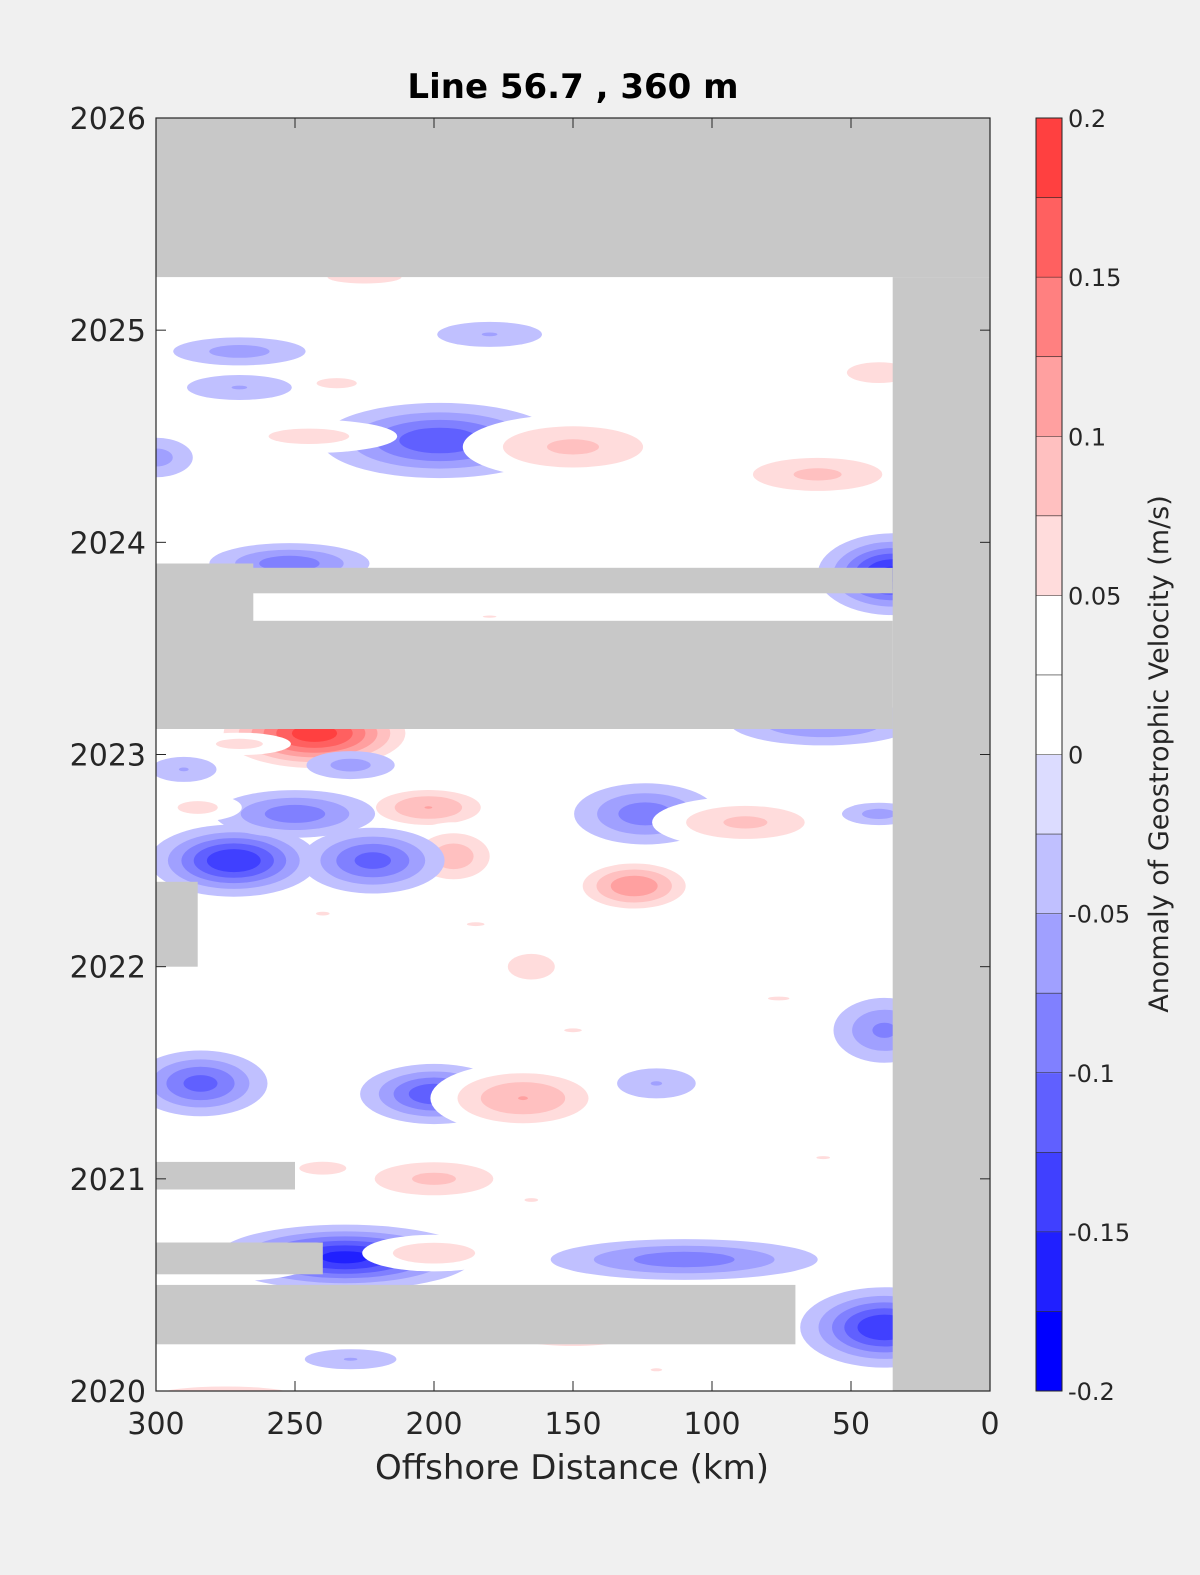 The height and width of the screenshot is (1575, 1200). What do you see at coordinates (108, 119) in the screenshot?
I see `y-tick-label: 2026` at bounding box center [108, 119].